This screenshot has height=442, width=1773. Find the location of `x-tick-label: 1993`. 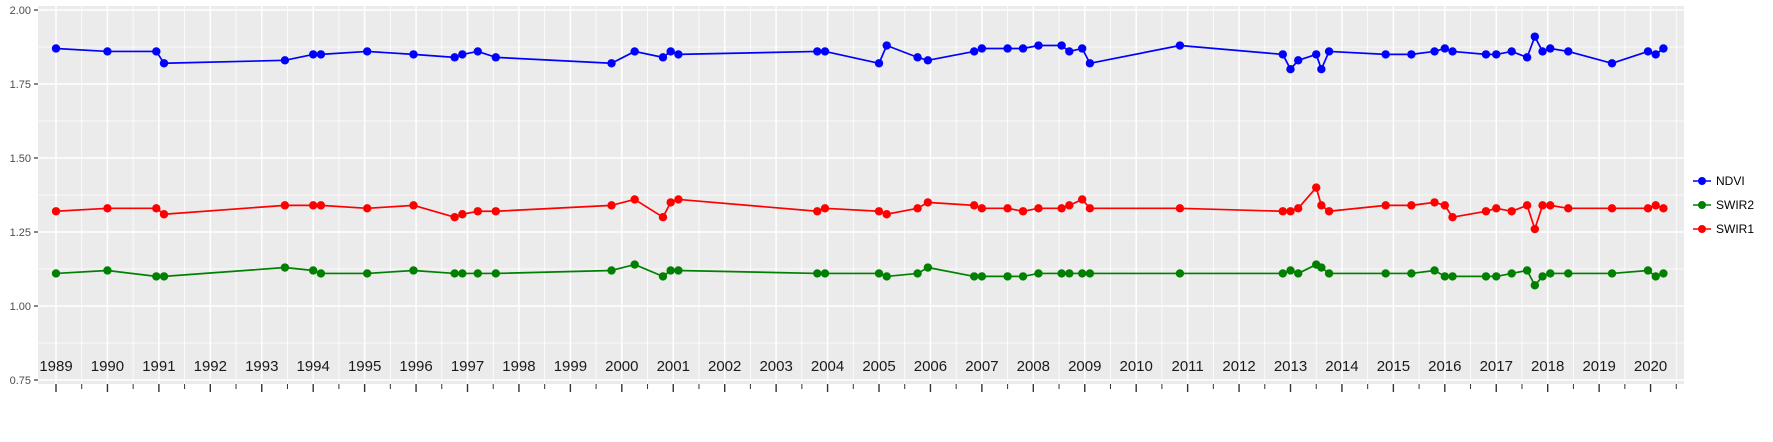

x-tick-label: 1993 is located at coordinates (261, 366).